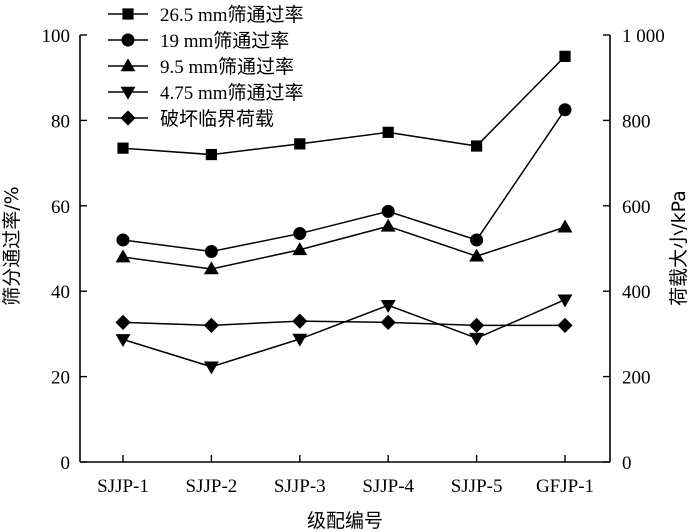 The width and height of the screenshot is (700, 532). I want to click on left-y-tick-label: 80, so click(60, 121).